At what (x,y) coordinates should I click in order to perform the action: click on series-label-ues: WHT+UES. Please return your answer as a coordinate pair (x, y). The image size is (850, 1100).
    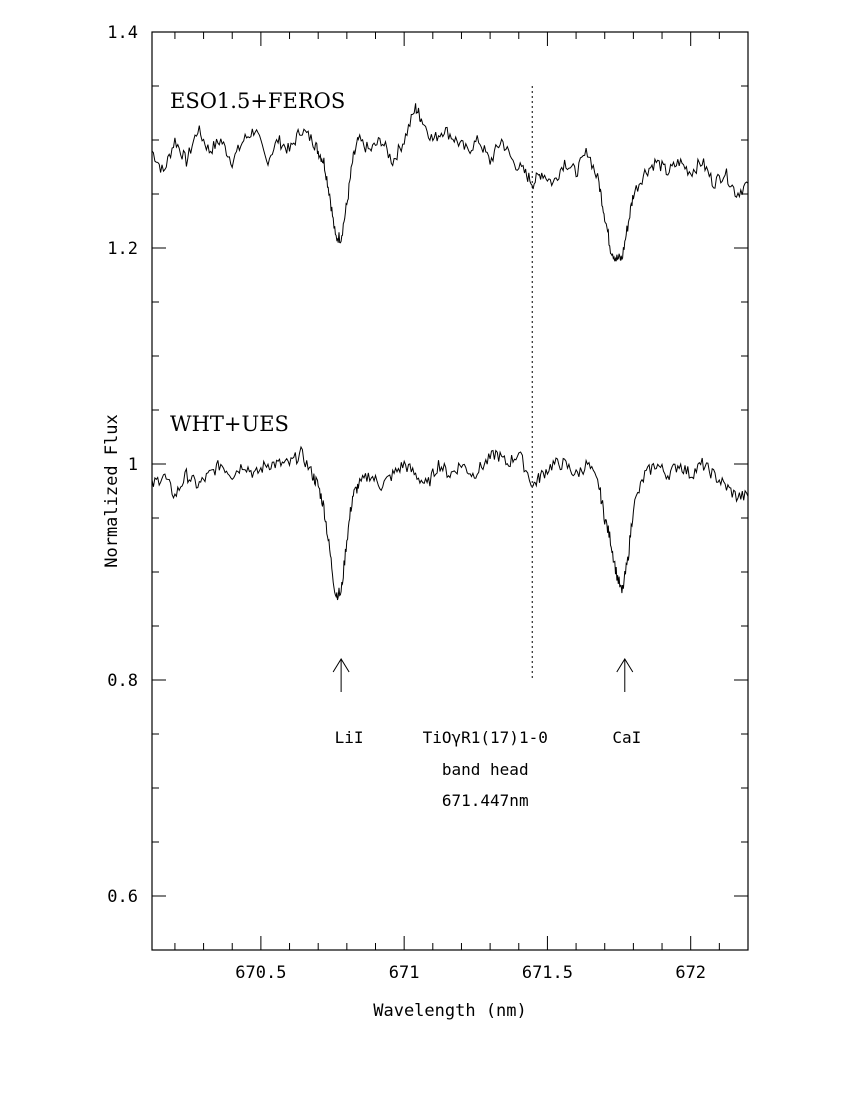
    Looking at the image, I should click on (229, 424).